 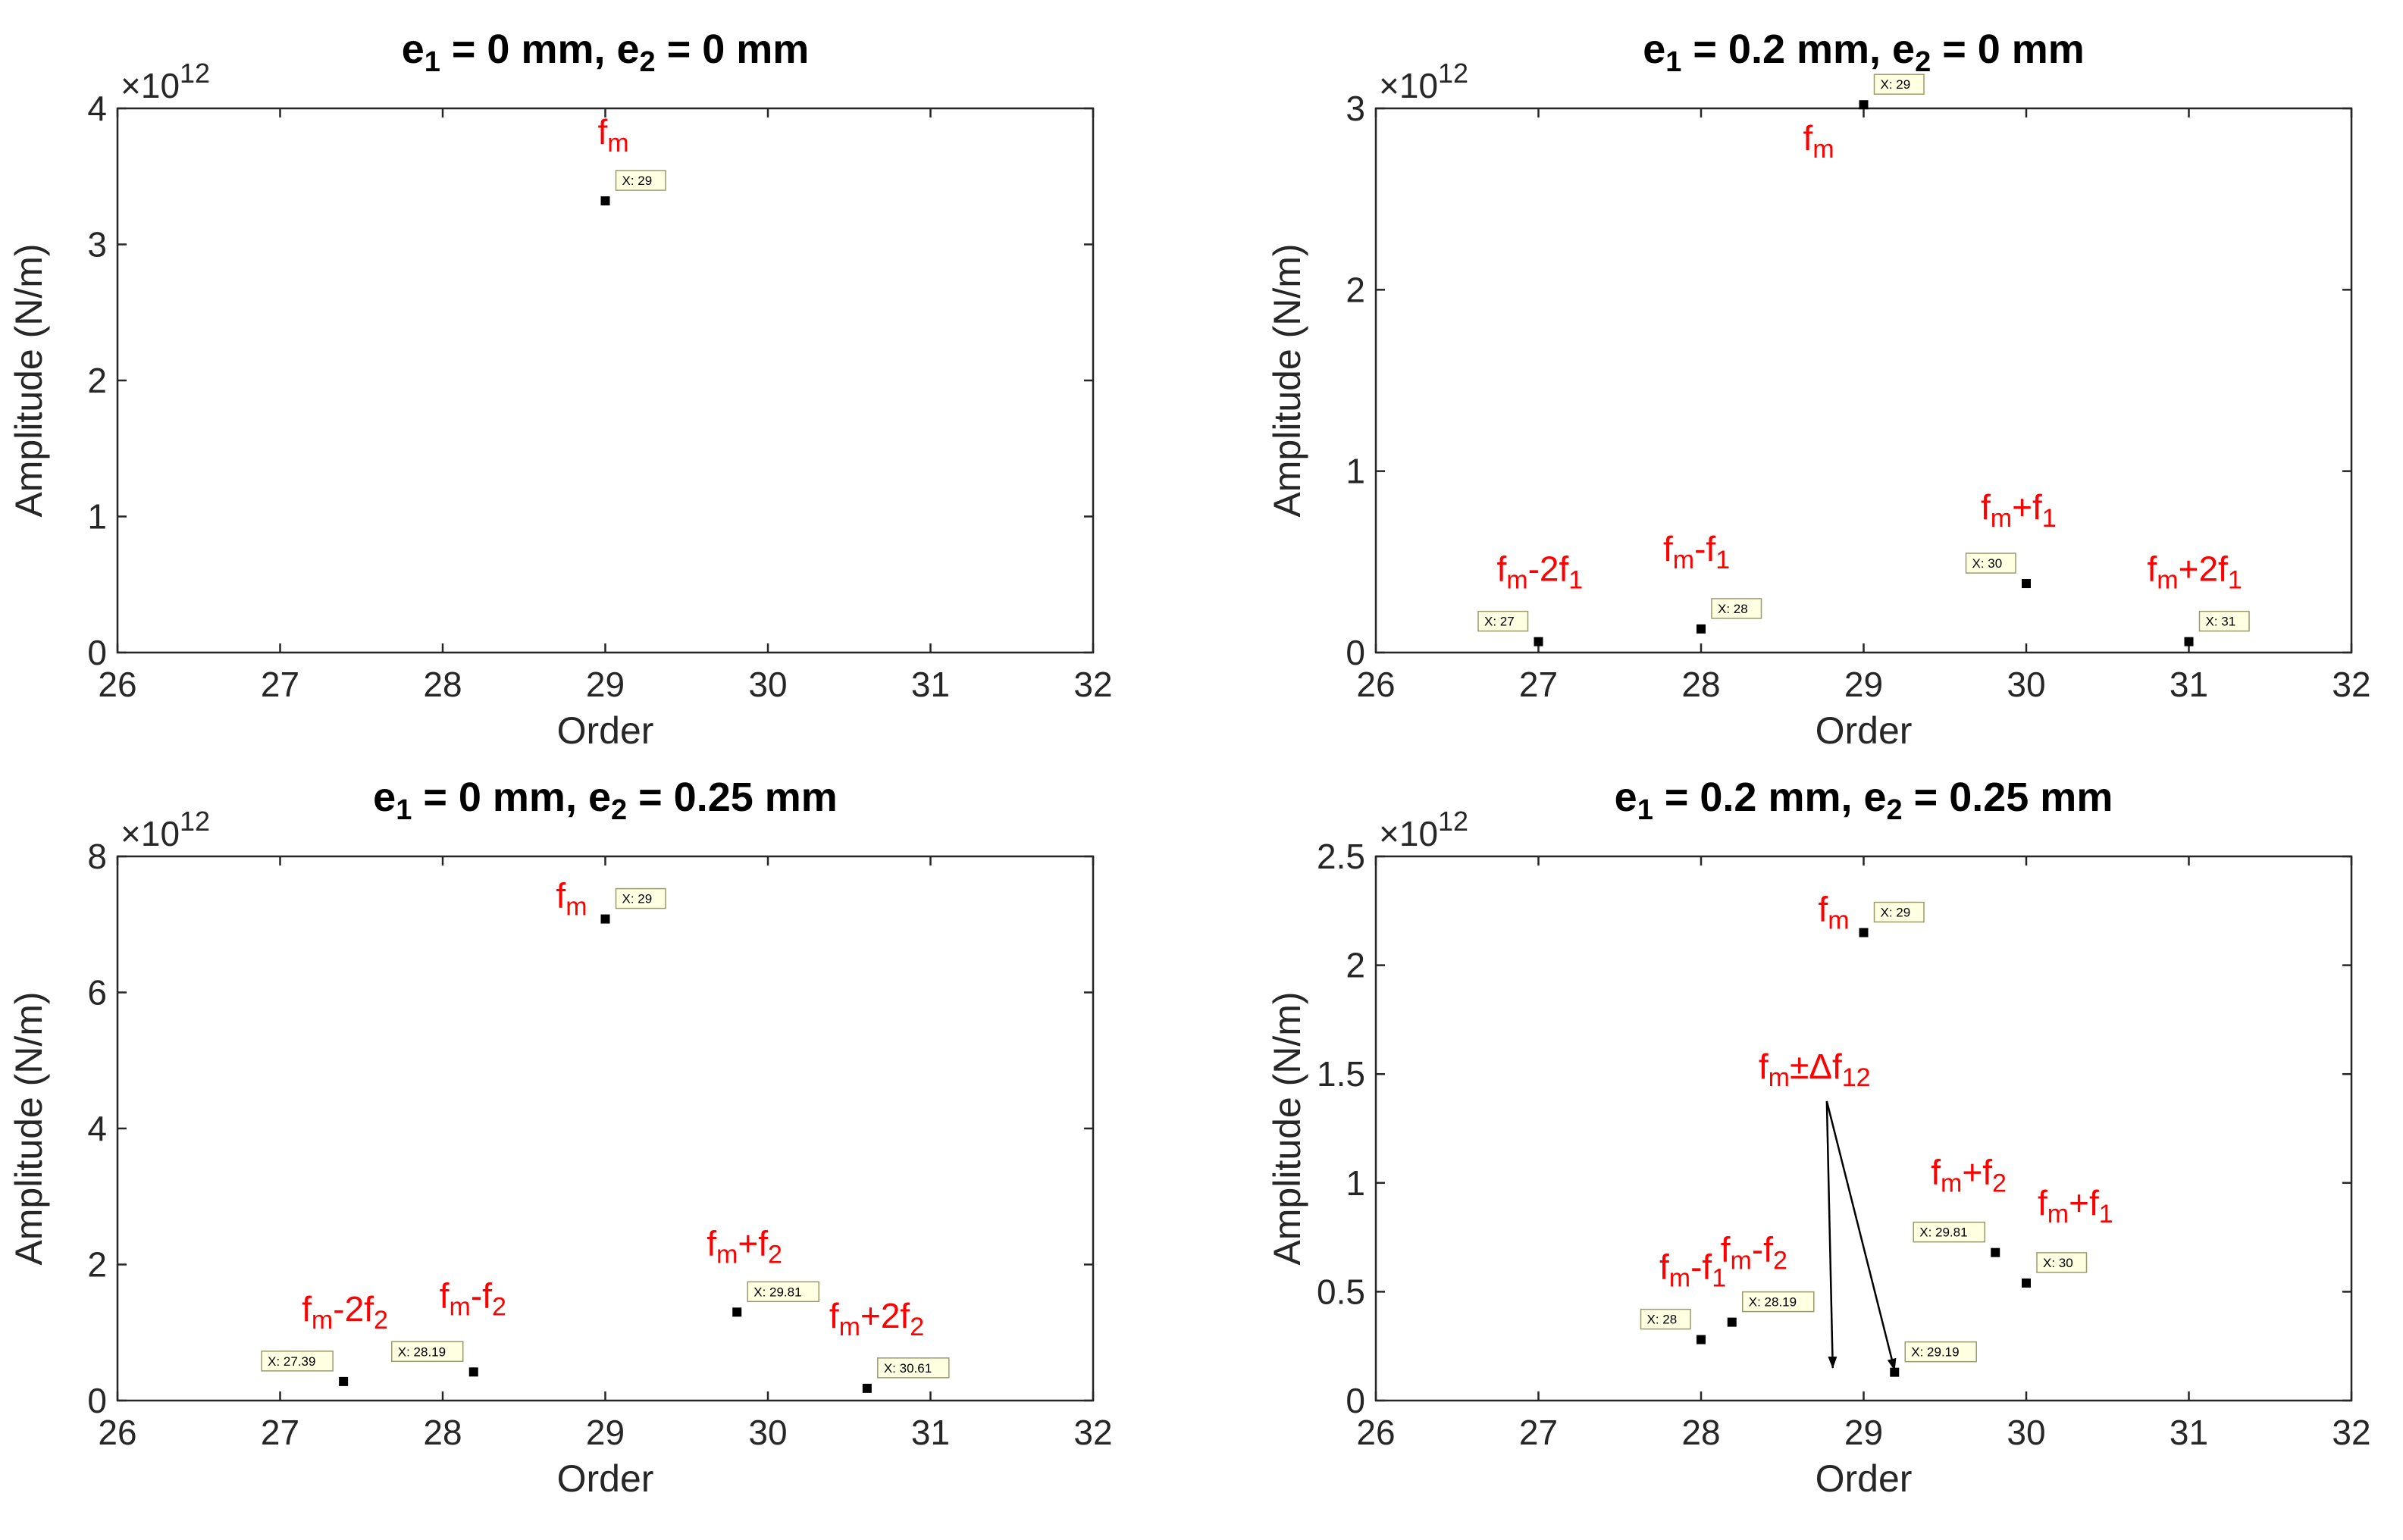 I want to click on x-axis-label: Order, so click(x=605, y=730).